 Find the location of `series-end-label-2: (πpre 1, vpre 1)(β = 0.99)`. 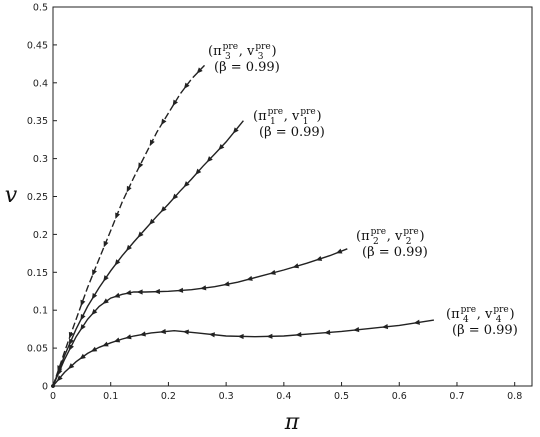

series-end-label-2: (πpre 1, vpre 1)(β = 0.99) is located at coordinates (289, 123).